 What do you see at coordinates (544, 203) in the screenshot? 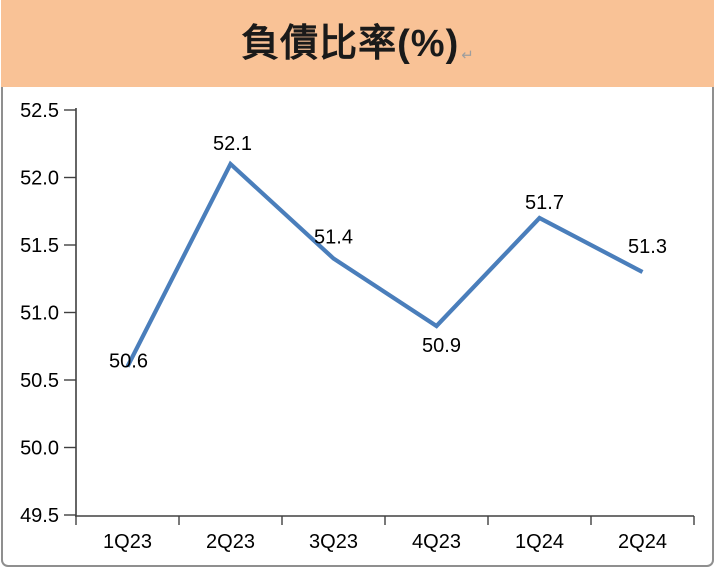
I see `data-point-label: 51.7` at bounding box center [544, 203].